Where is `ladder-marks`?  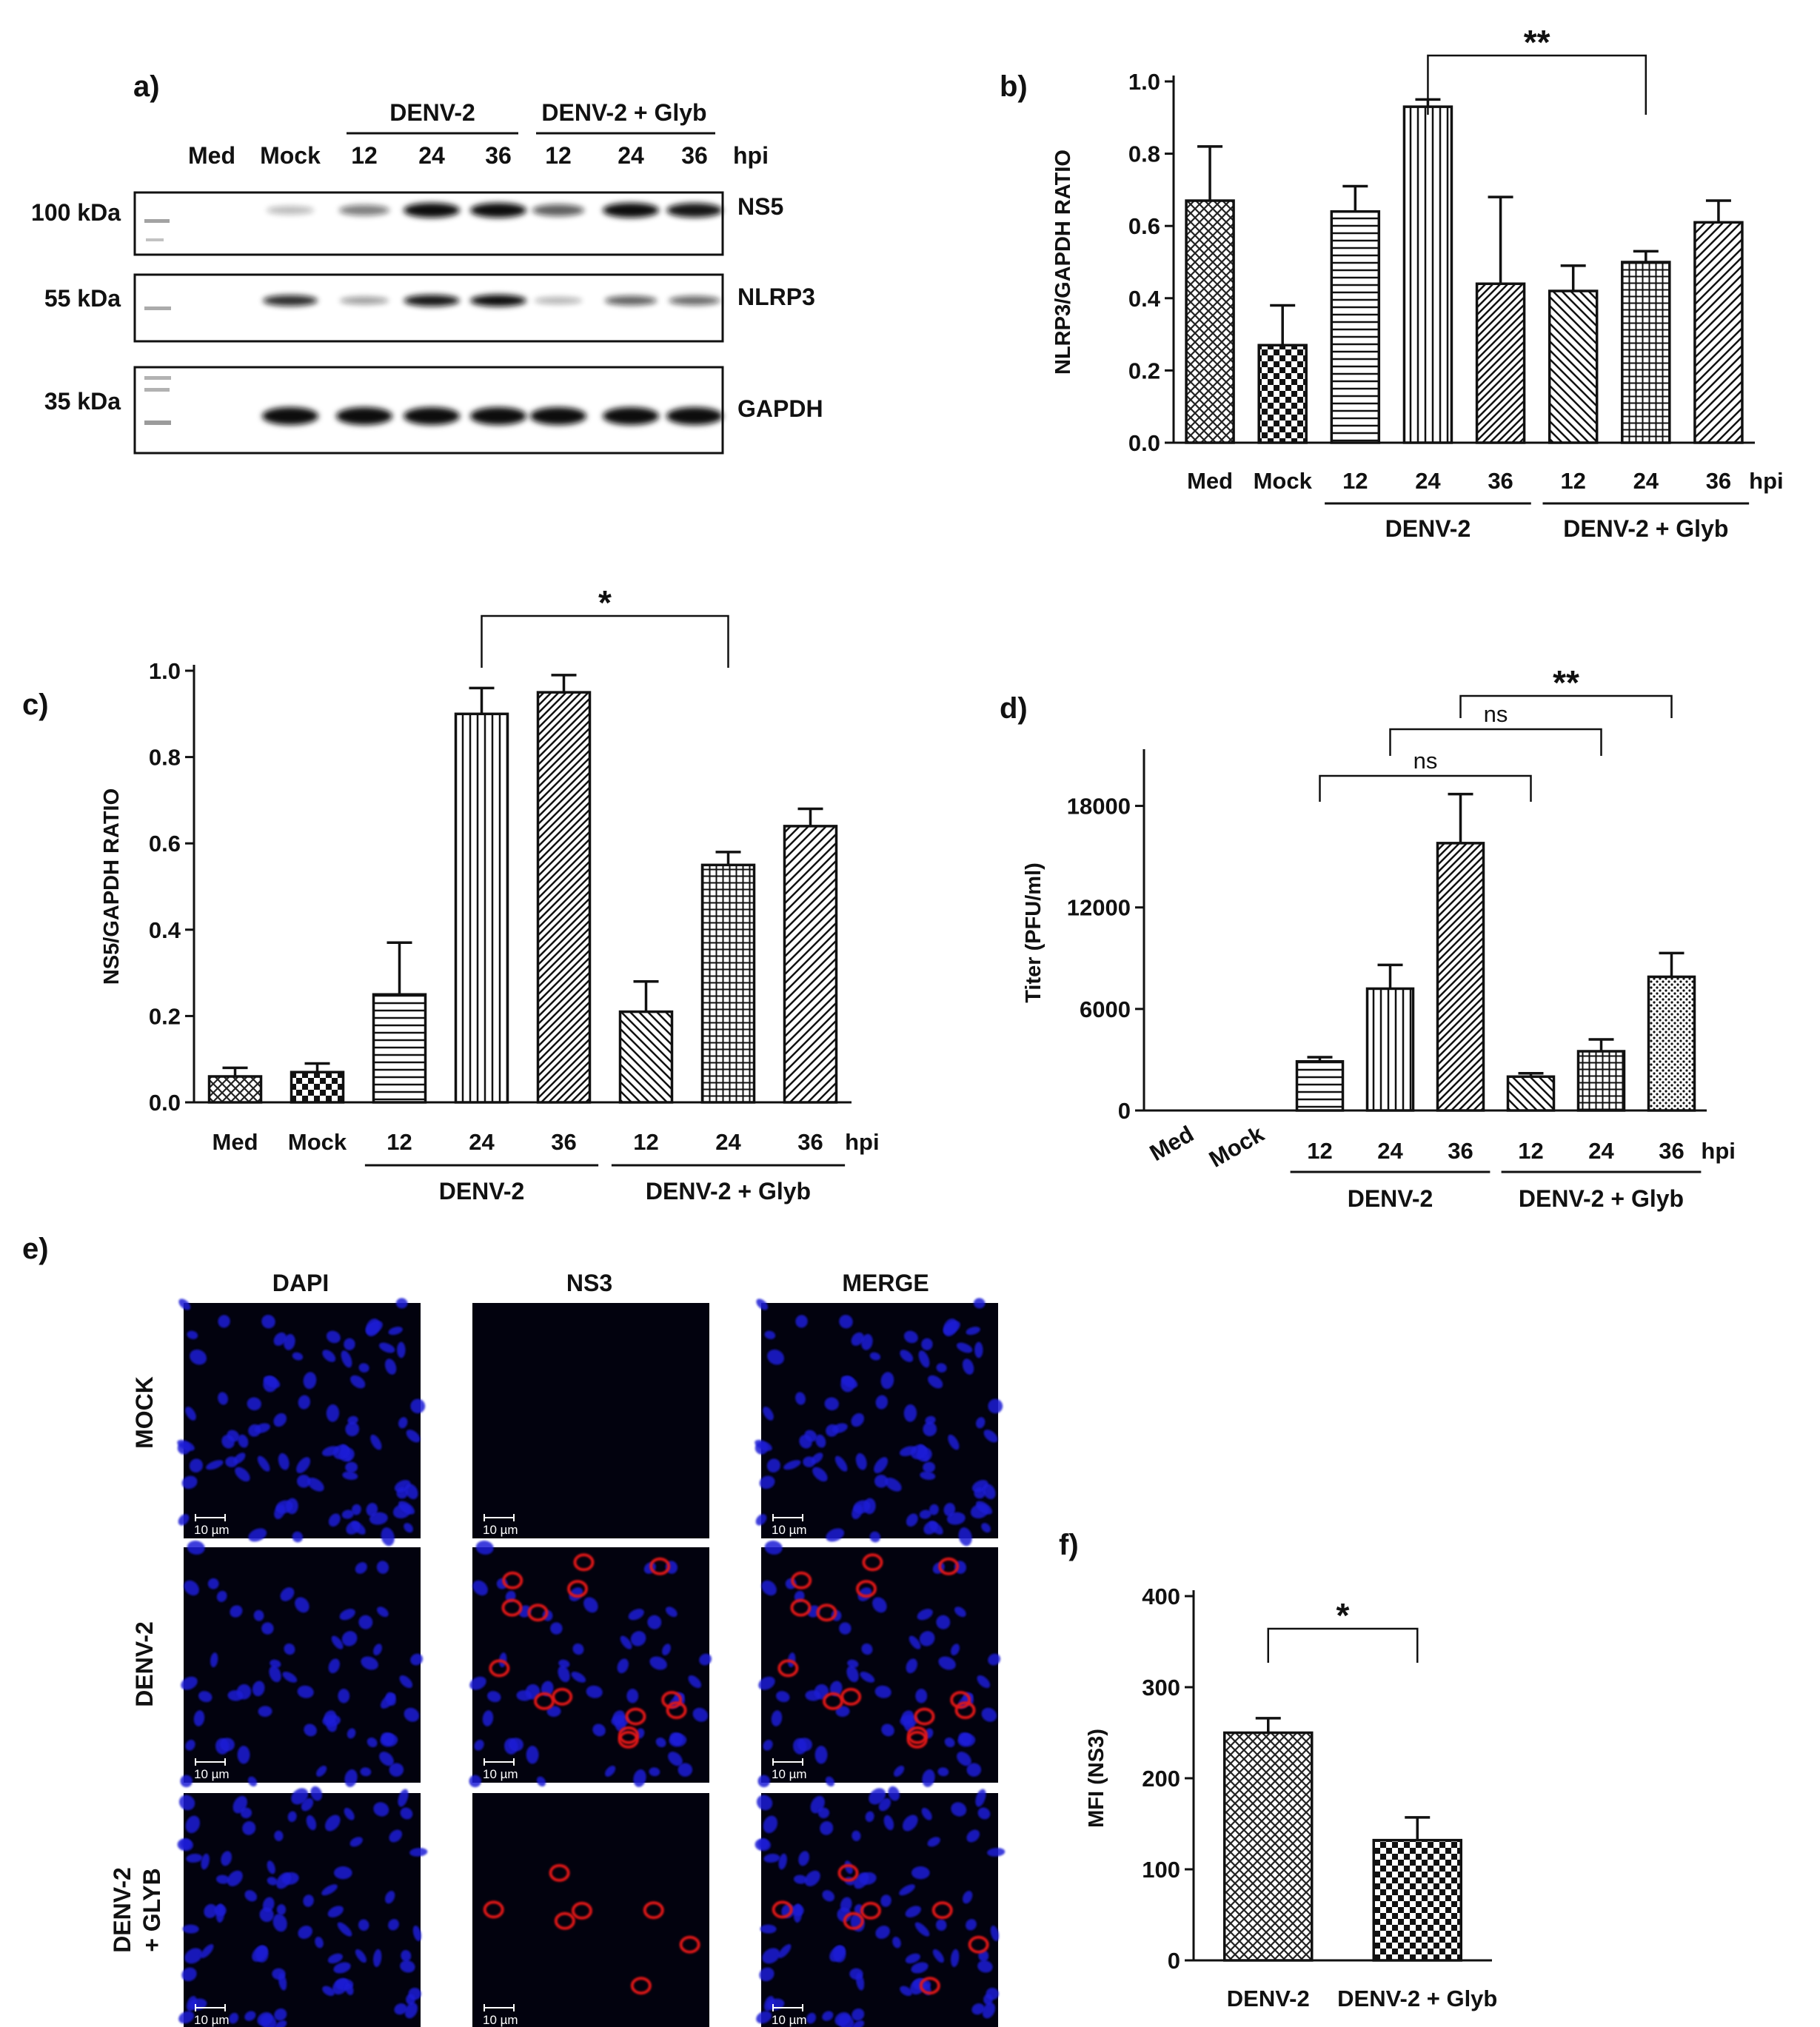
ladder-marks is located at coordinates (158, 322).